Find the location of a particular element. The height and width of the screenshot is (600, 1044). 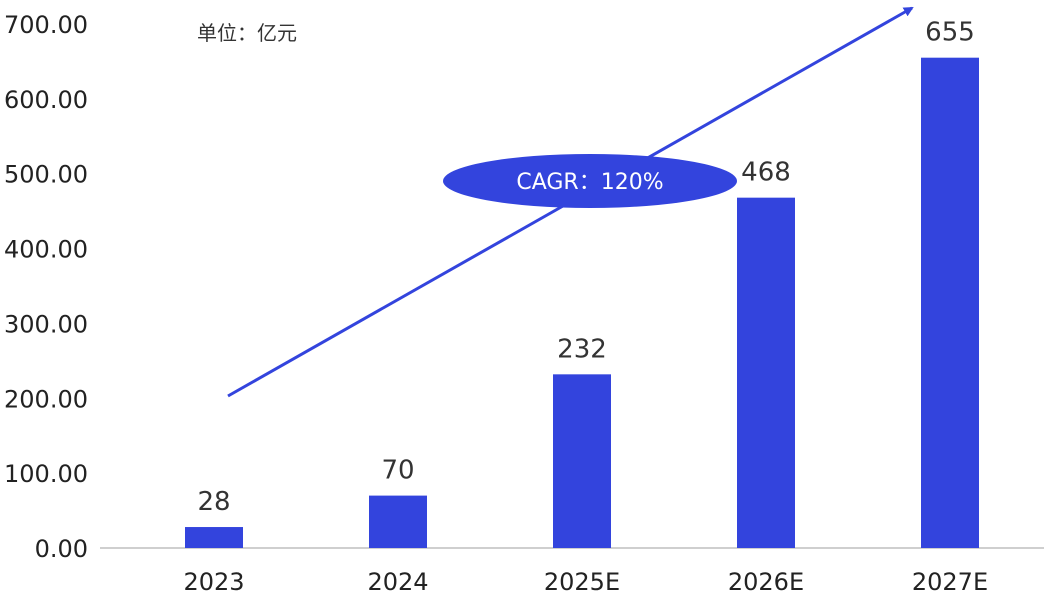

y-tick-label: 600.00 is located at coordinates (46, 100).